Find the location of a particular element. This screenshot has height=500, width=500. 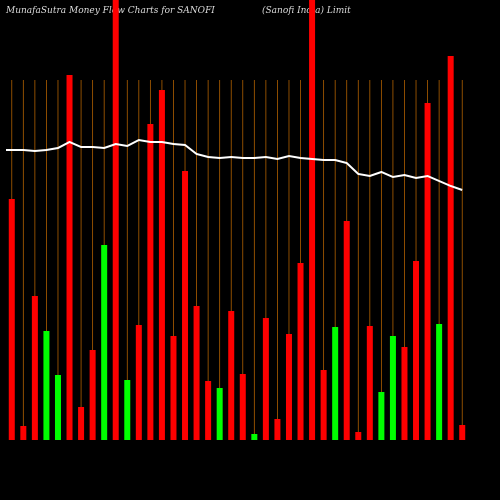

money-flow-line is located at coordinates (234, 164).